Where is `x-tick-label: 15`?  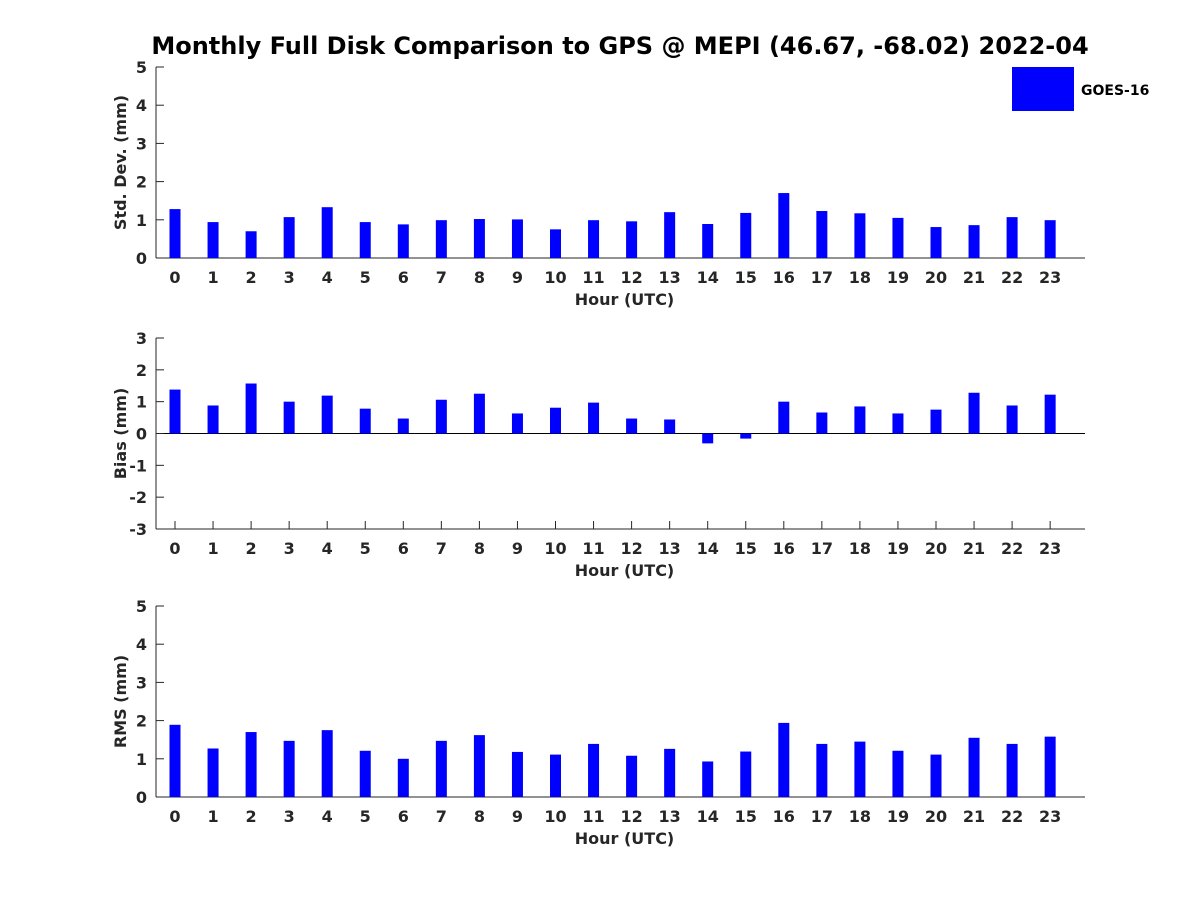
x-tick-label: 15 is located at coordinates (746, 277).